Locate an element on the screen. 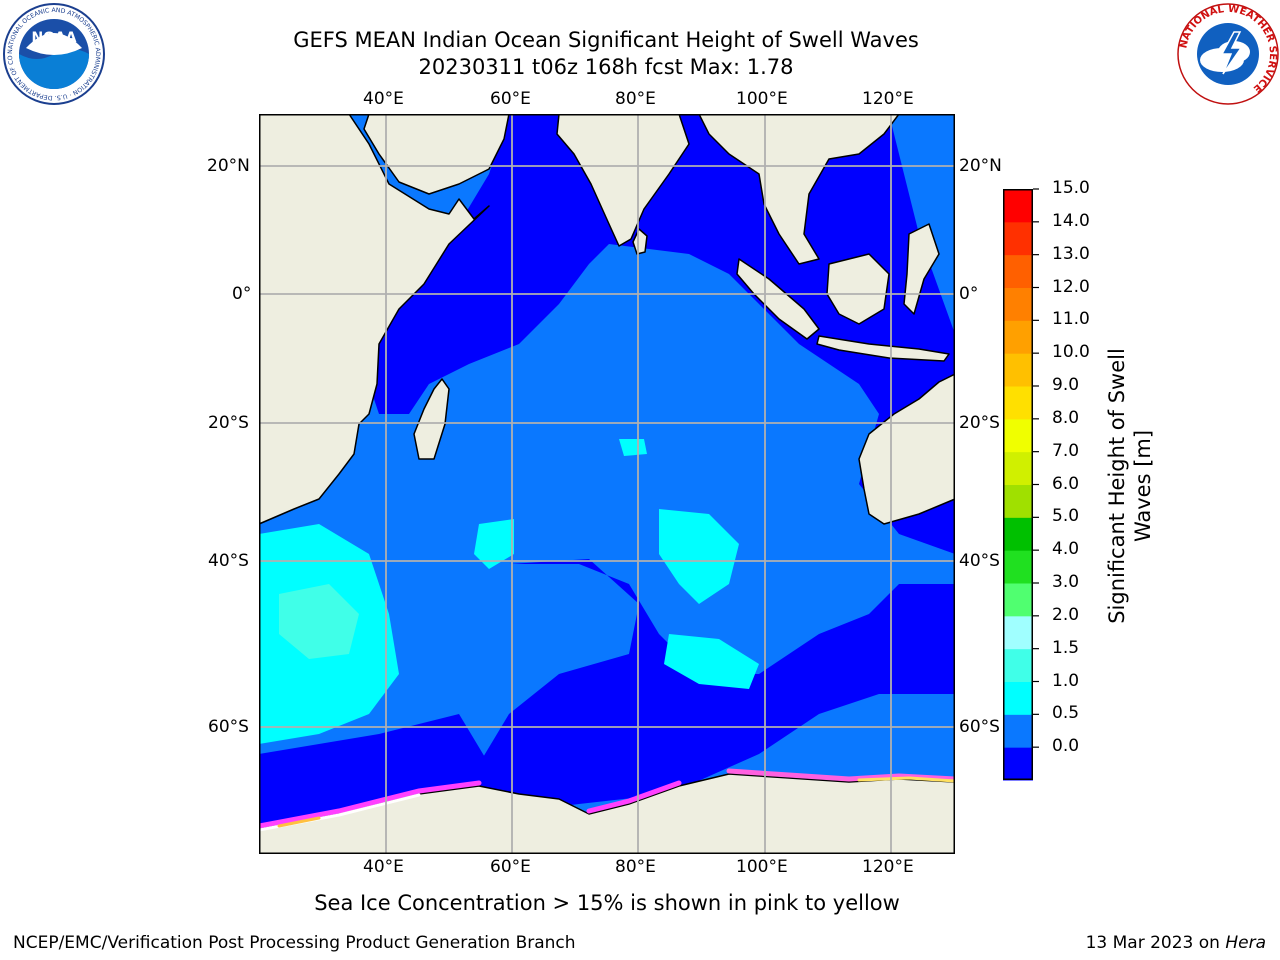  lat-tick-right-0: 0° is located at coordinates (969, 294).